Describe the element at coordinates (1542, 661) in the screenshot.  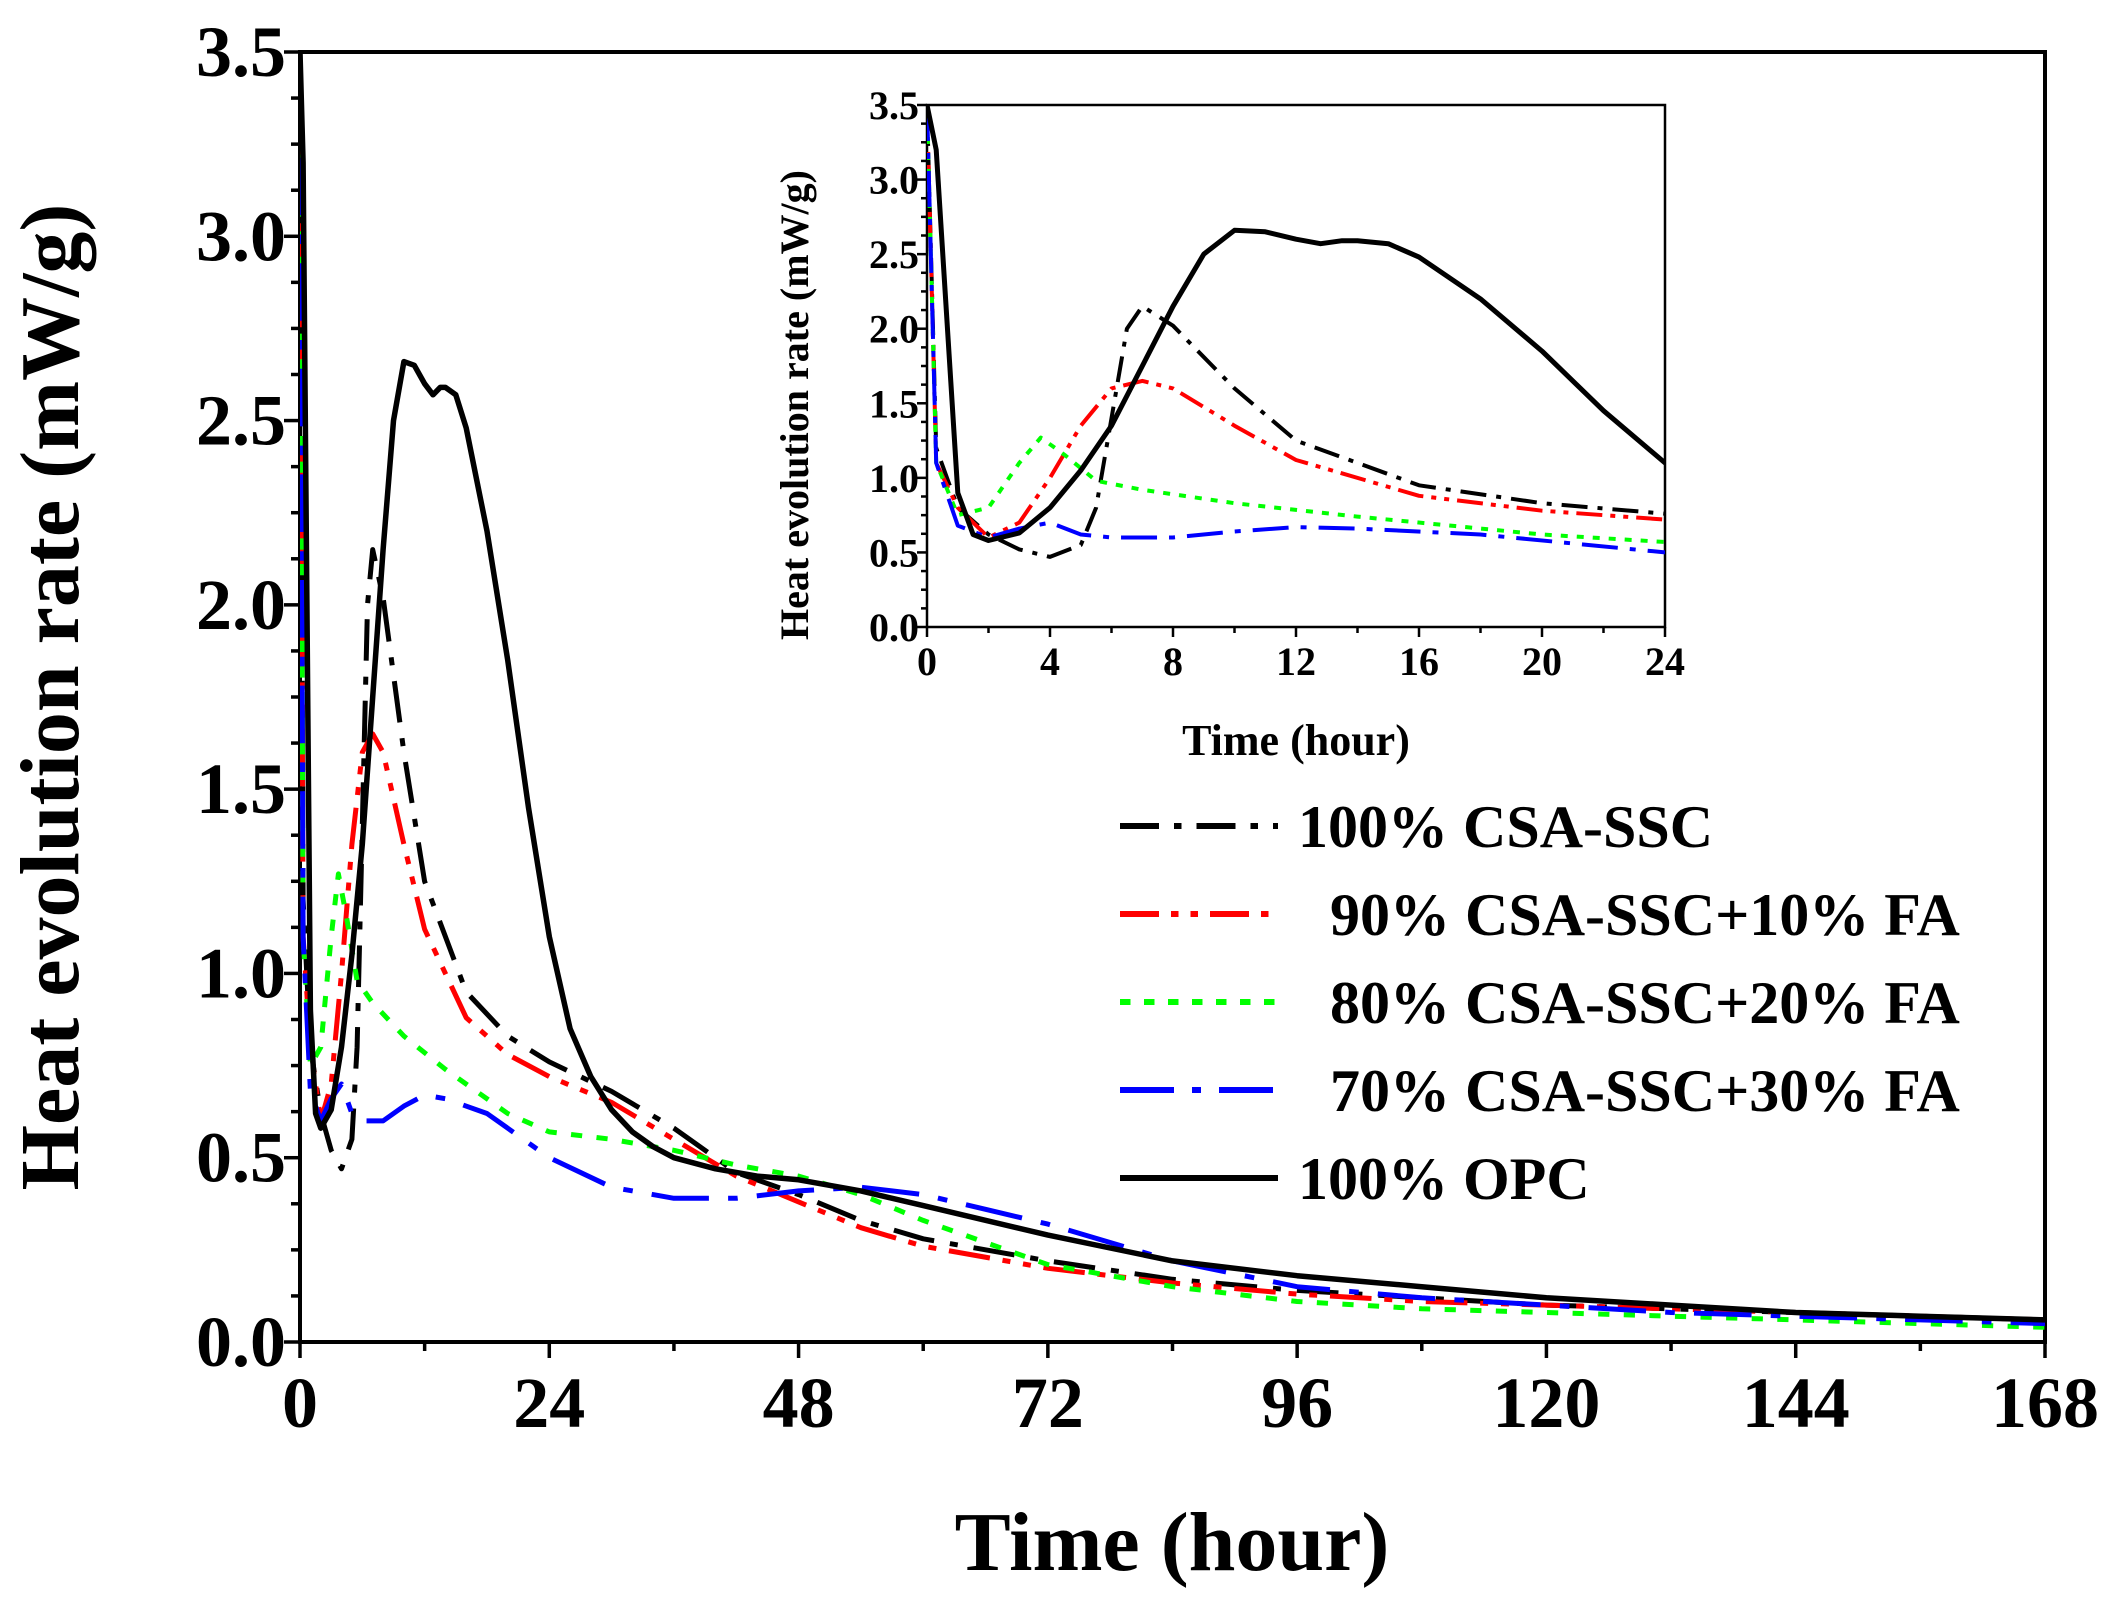
I see `inset-x-tick-label: 20` at that location.